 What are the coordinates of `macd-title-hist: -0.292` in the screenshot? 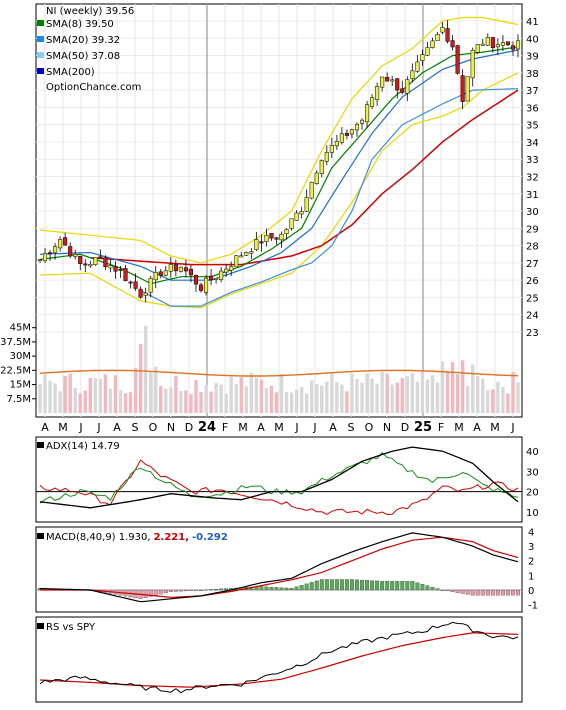 It's located at (210, 537).